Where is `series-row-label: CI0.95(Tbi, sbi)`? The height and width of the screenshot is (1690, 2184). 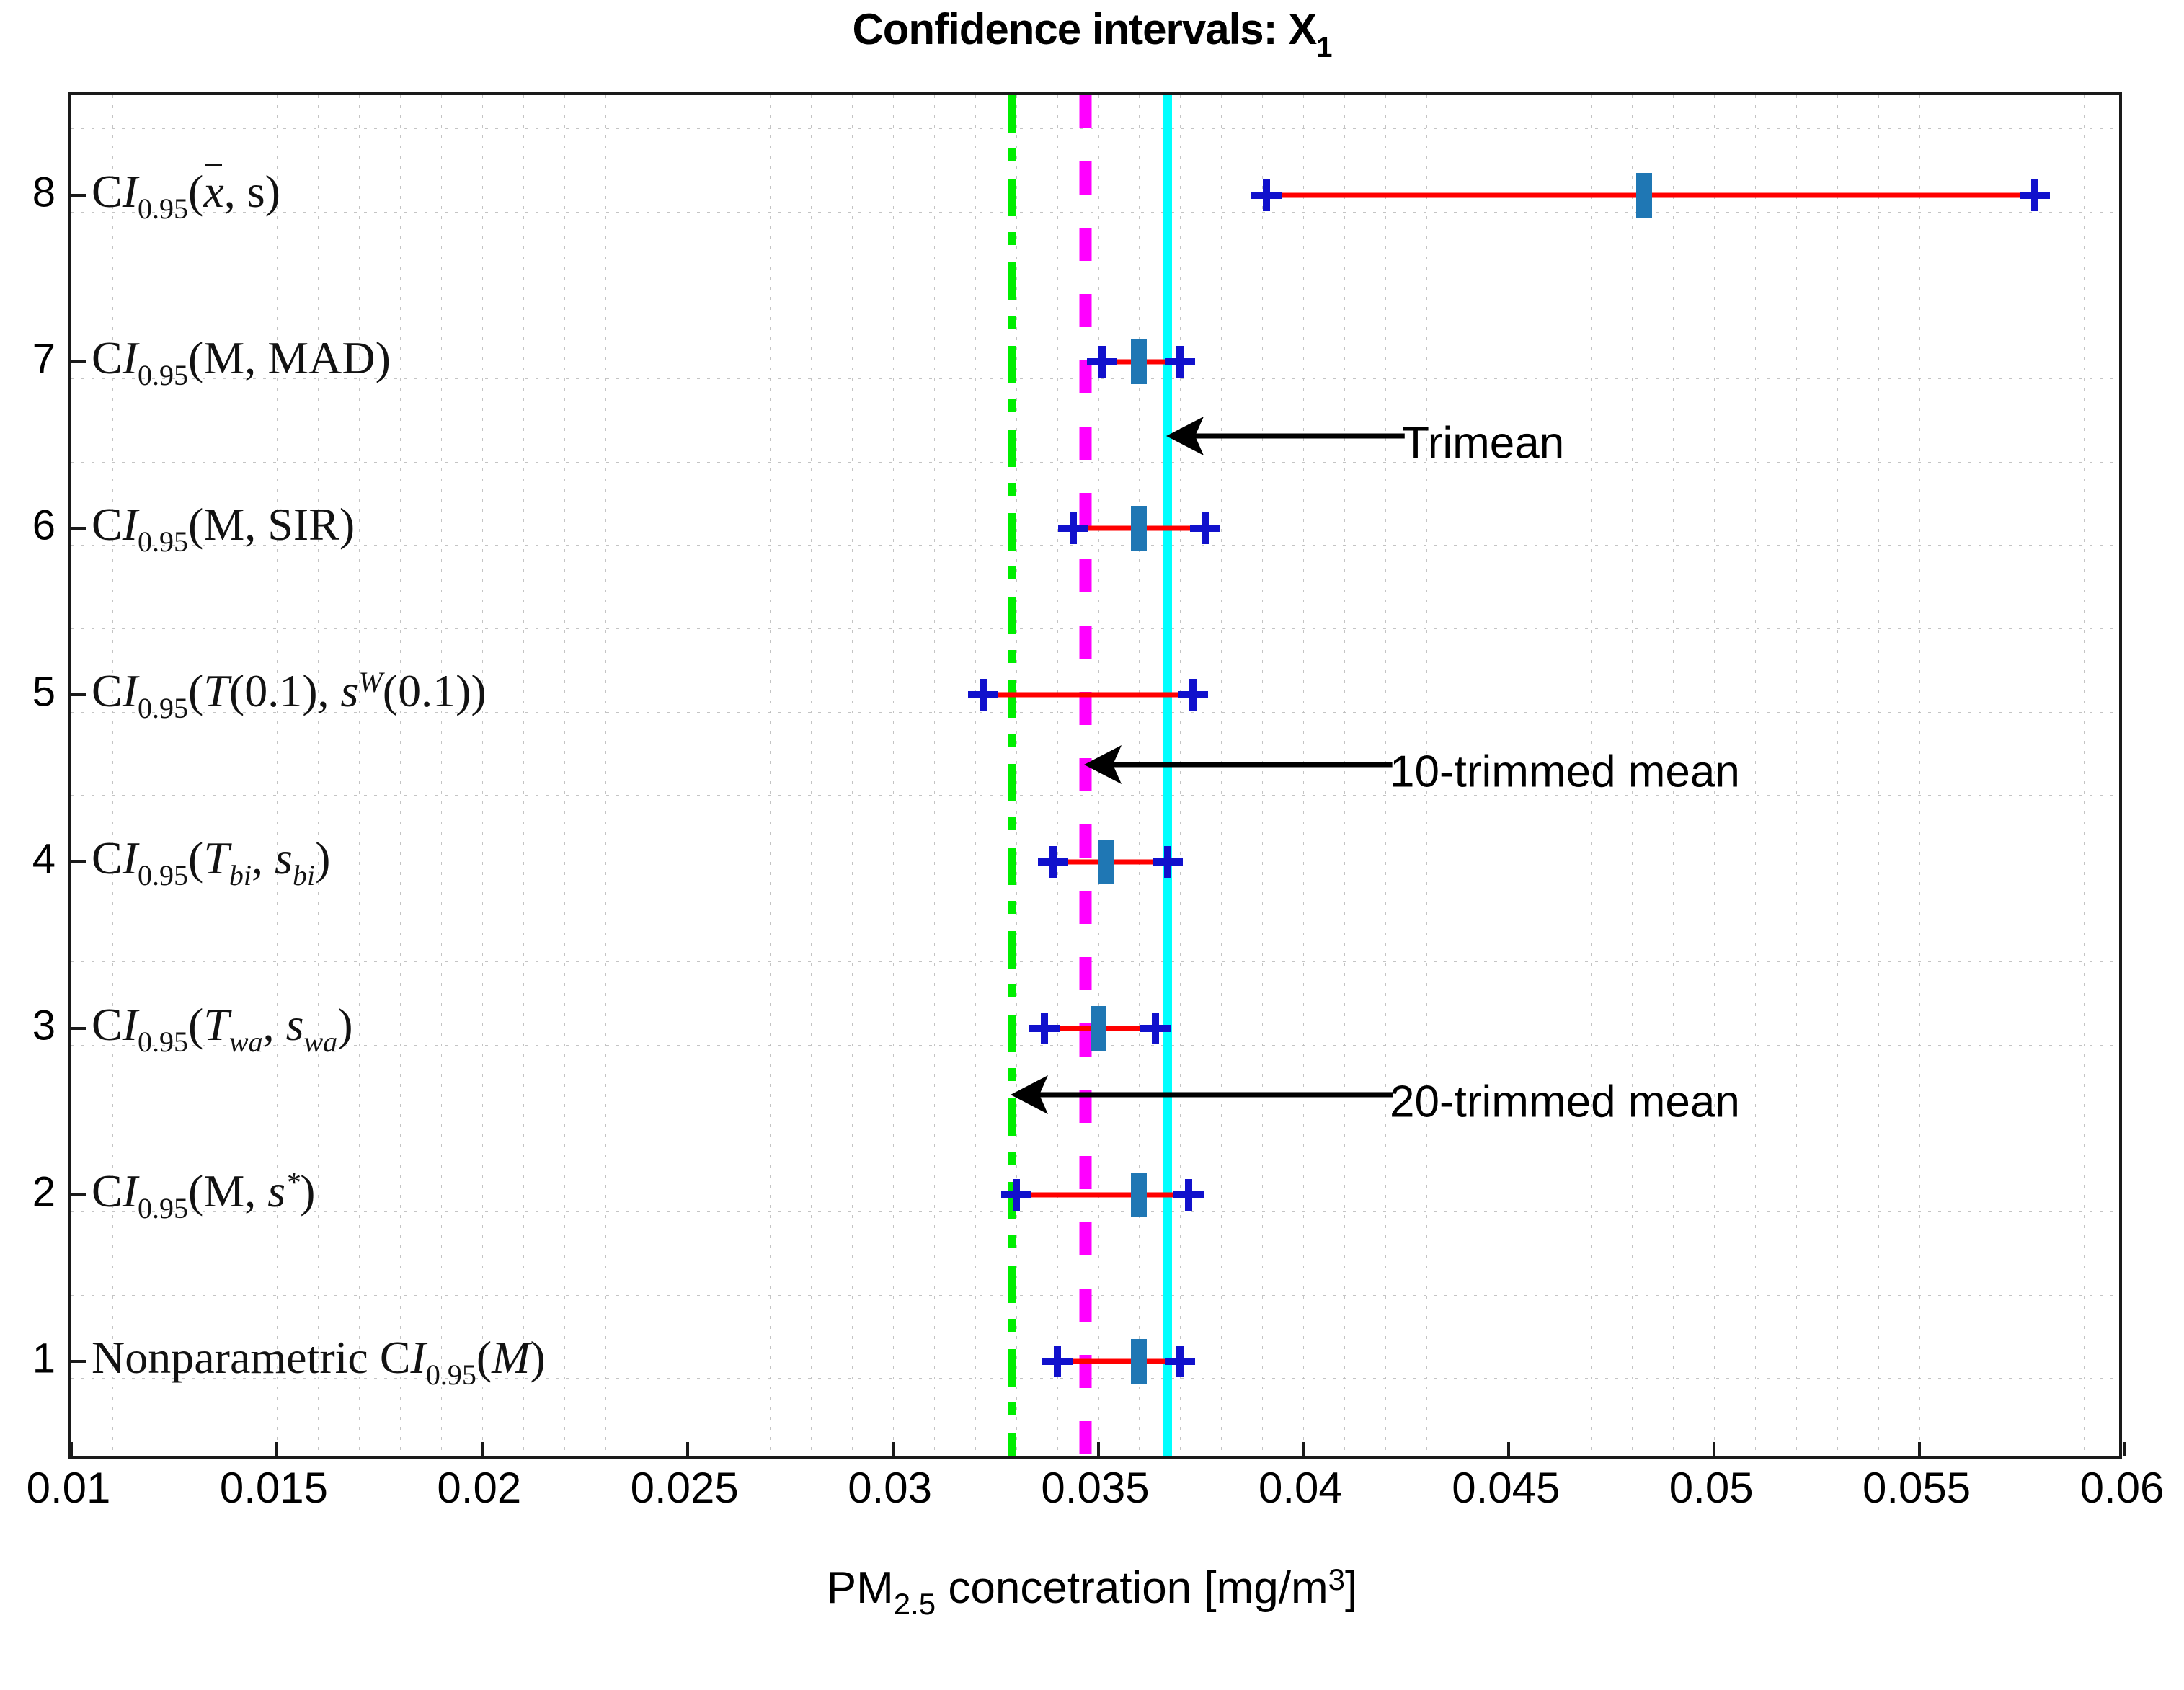
series-row-label: CI0.95(Tbi, sbi) is located at coordinates (211, 861).